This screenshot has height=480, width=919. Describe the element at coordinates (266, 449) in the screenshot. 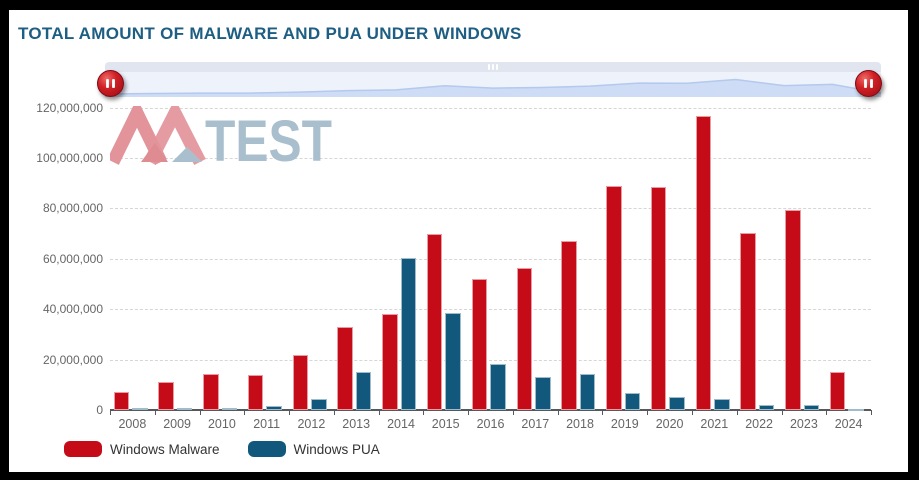

I see `pua-color-swatch` at that location.